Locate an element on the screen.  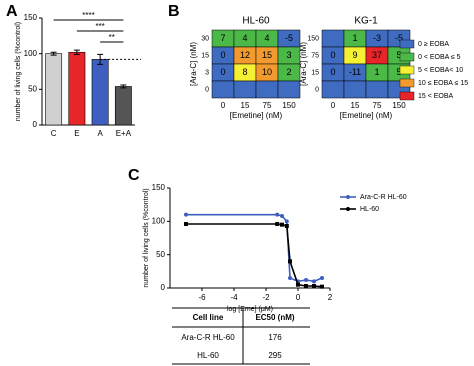
x-tick-label: E+A is located at coordinates (124, 133).